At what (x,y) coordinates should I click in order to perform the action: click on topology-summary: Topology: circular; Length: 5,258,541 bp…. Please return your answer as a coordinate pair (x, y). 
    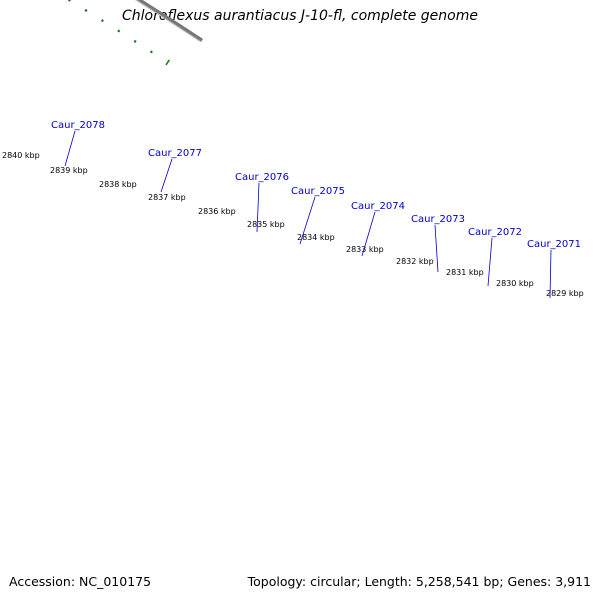
    Looking at the image, I should click on (419, 581).